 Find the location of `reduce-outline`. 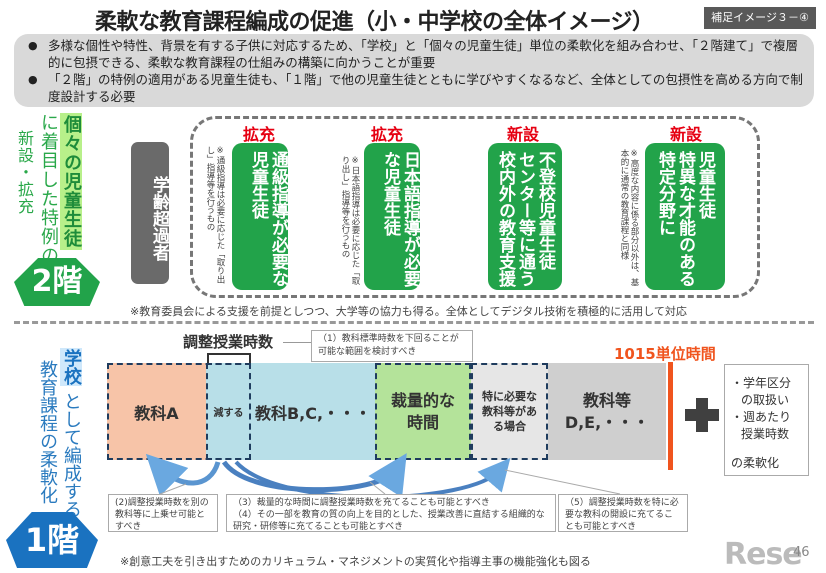

reduce-outline is located at coordinates (228, 411).